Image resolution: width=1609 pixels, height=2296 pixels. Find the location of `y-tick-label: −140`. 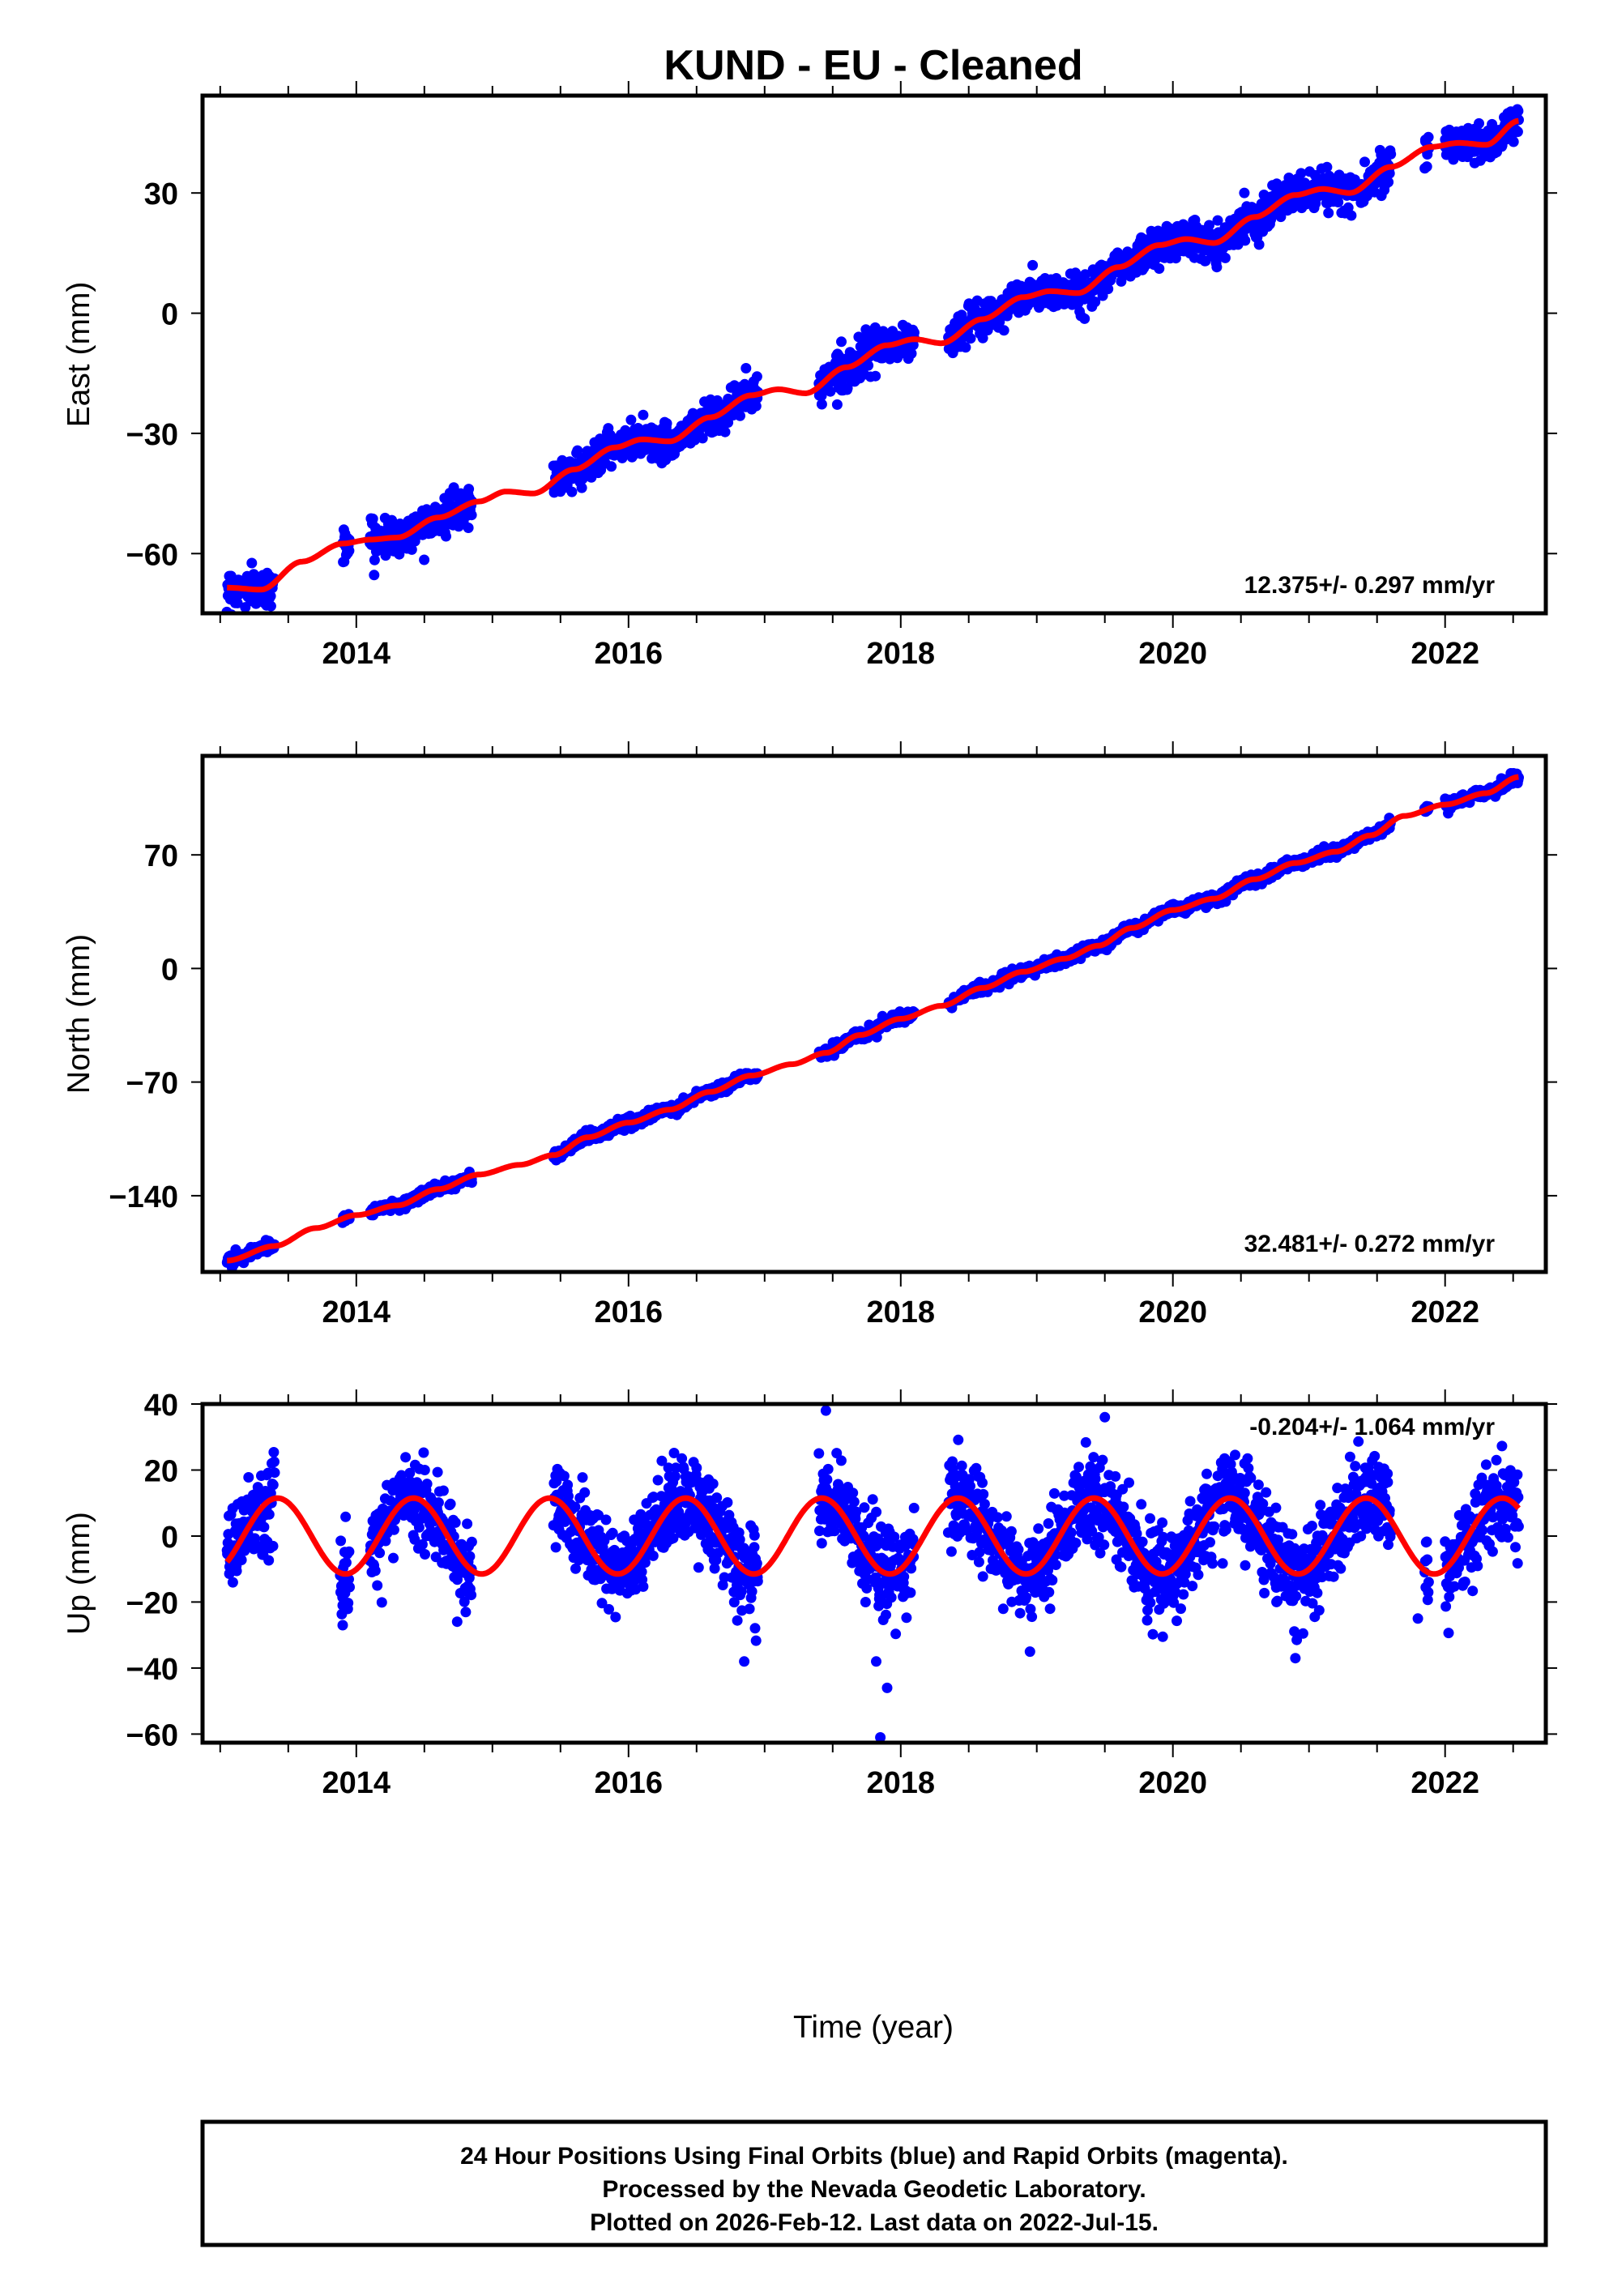

y-tick-label: −140 is located at coordinates (143, 1197).